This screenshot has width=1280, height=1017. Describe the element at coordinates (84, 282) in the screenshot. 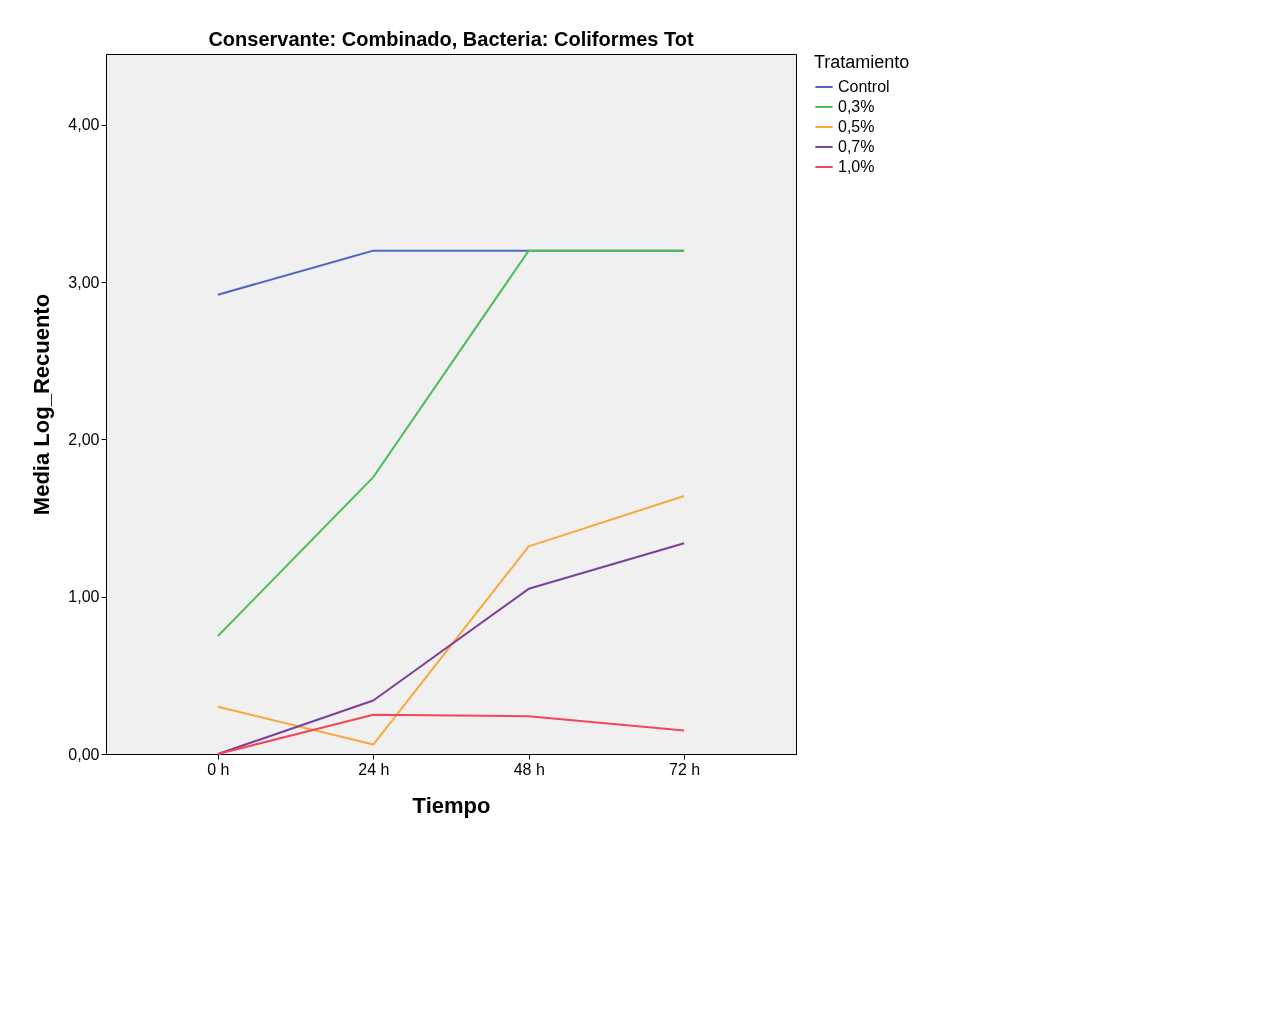

I see `y-tick-label: 3,00` at that location.